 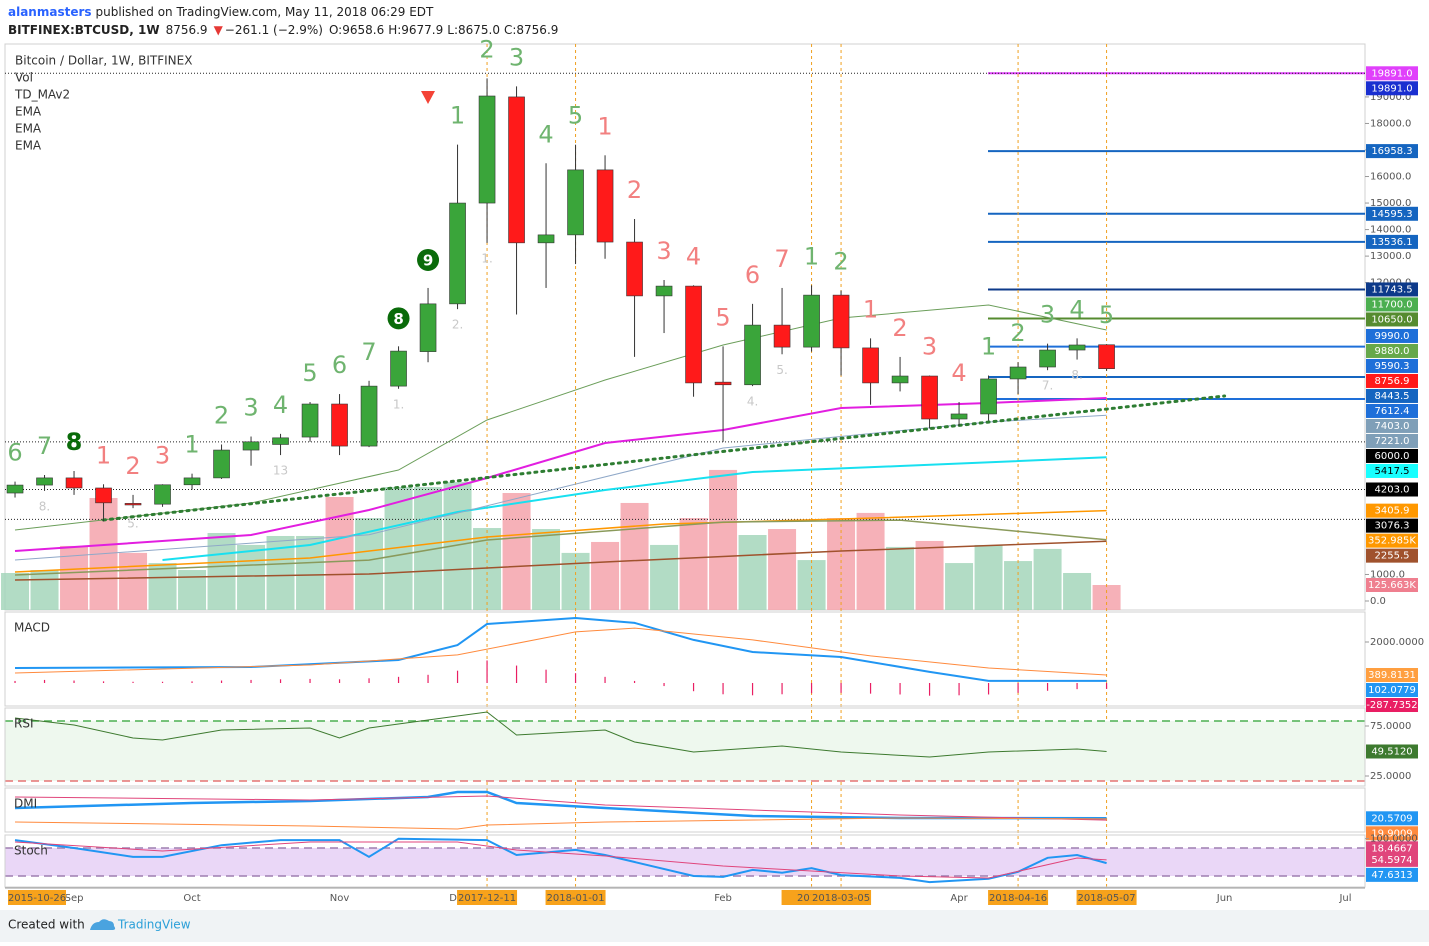 What do you see at coordinates (1392, 366) in the screenshot?
I see `price-tag-label: 9590.3` at bounding box center [1392, 366].